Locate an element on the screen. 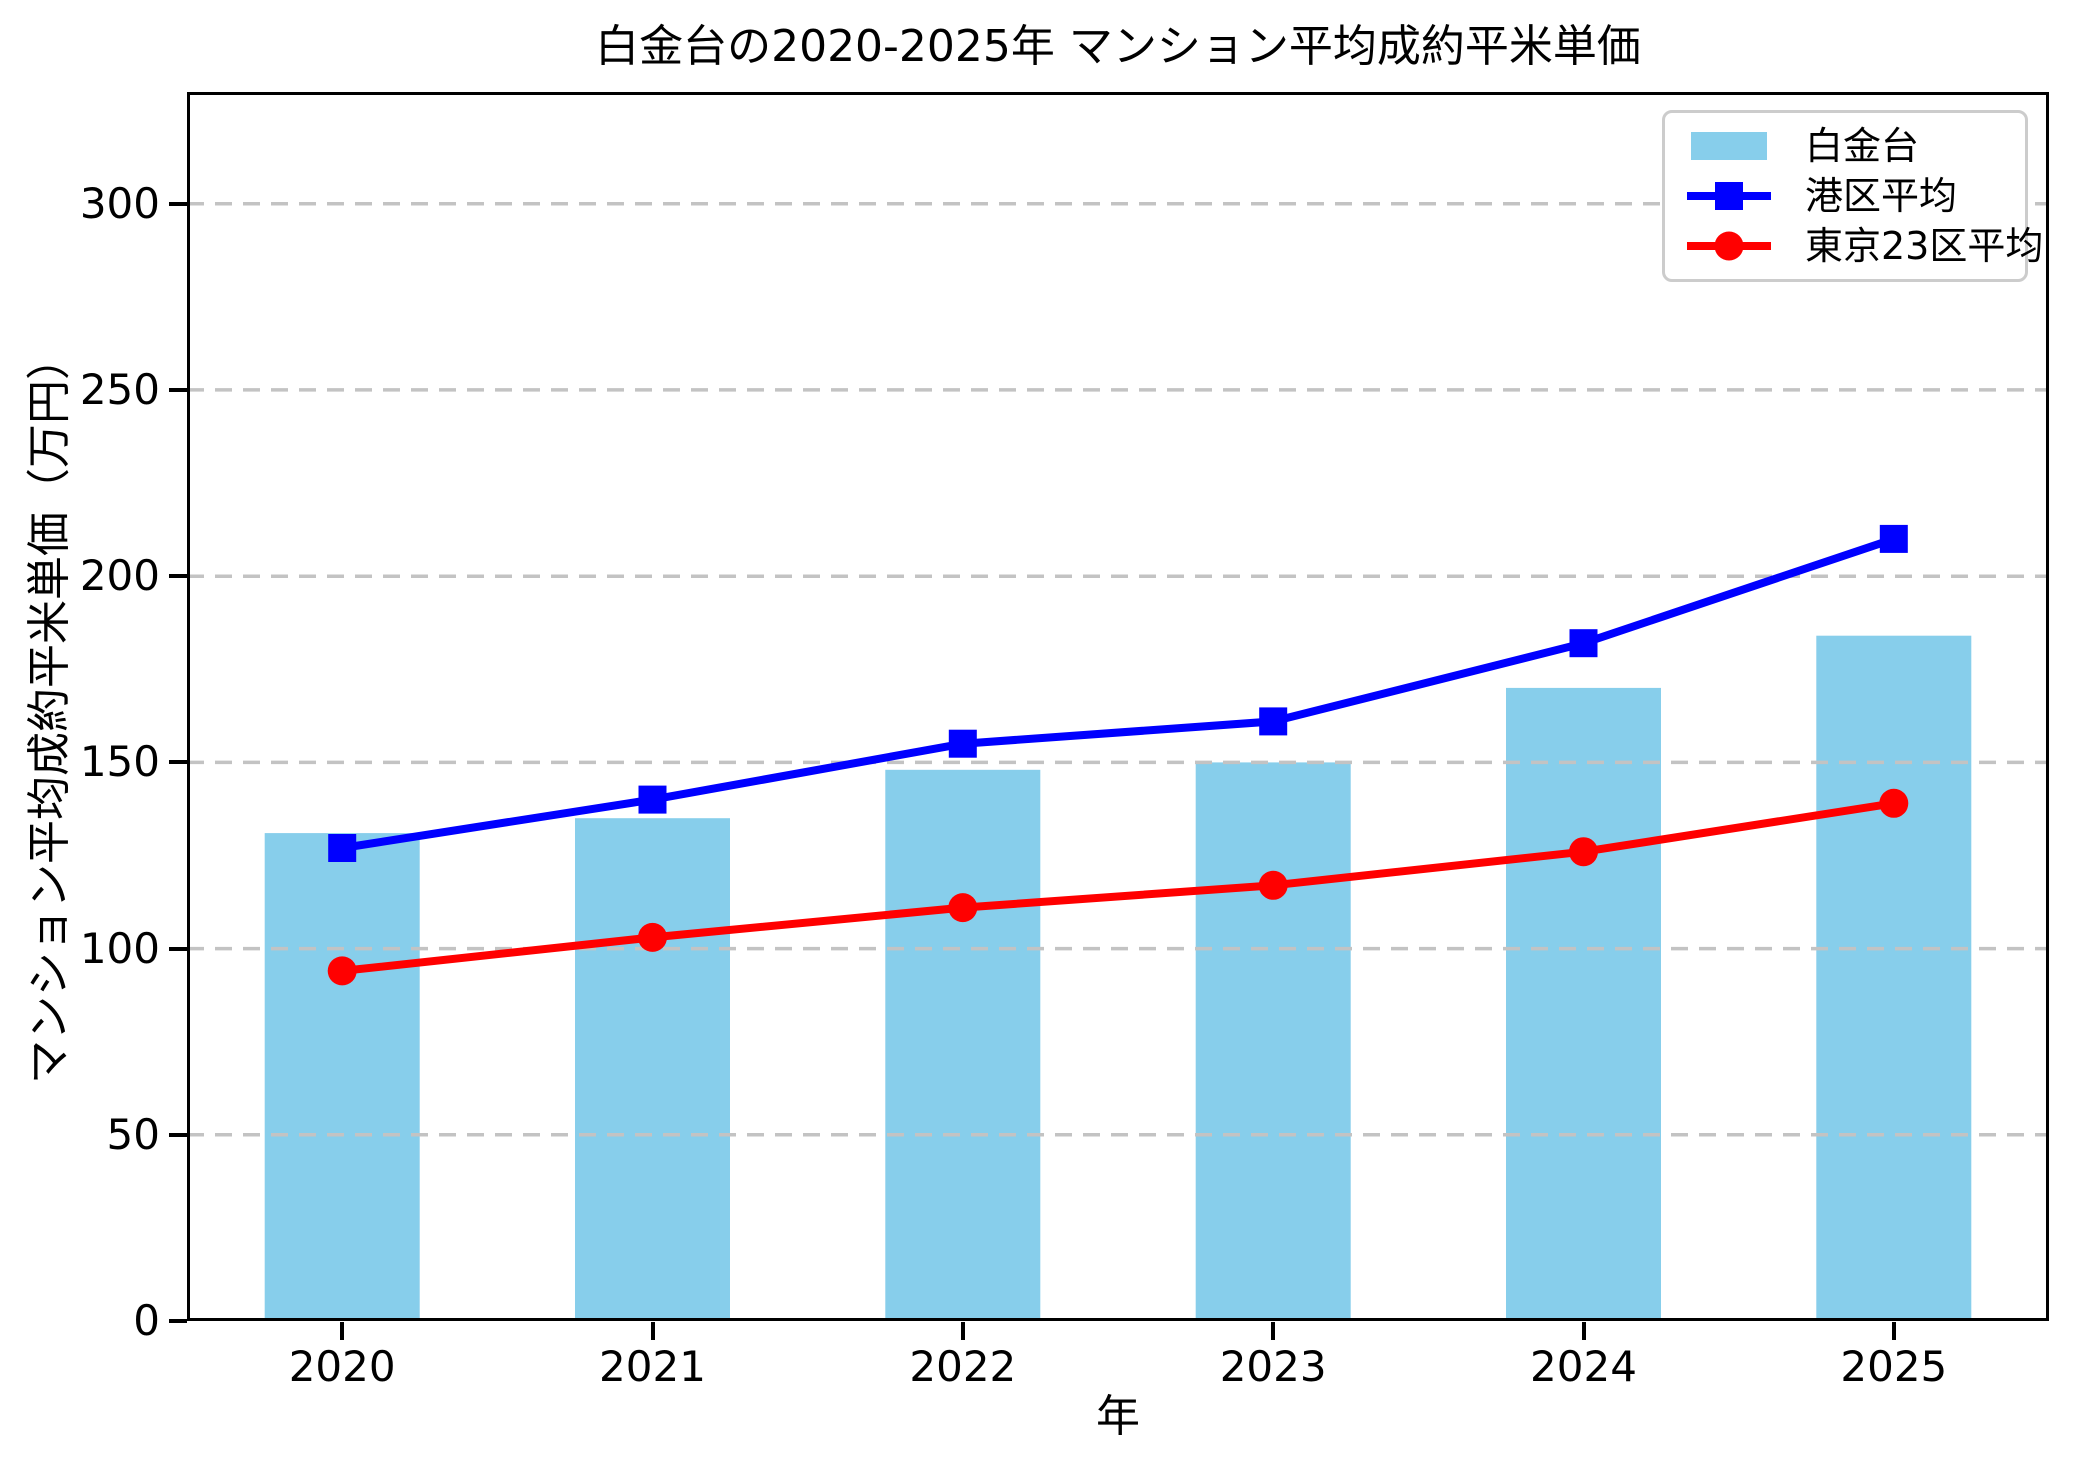 This screenshot has height=1474, width=2079. line-東京23区平均 is located at coordinates (1118, 887).